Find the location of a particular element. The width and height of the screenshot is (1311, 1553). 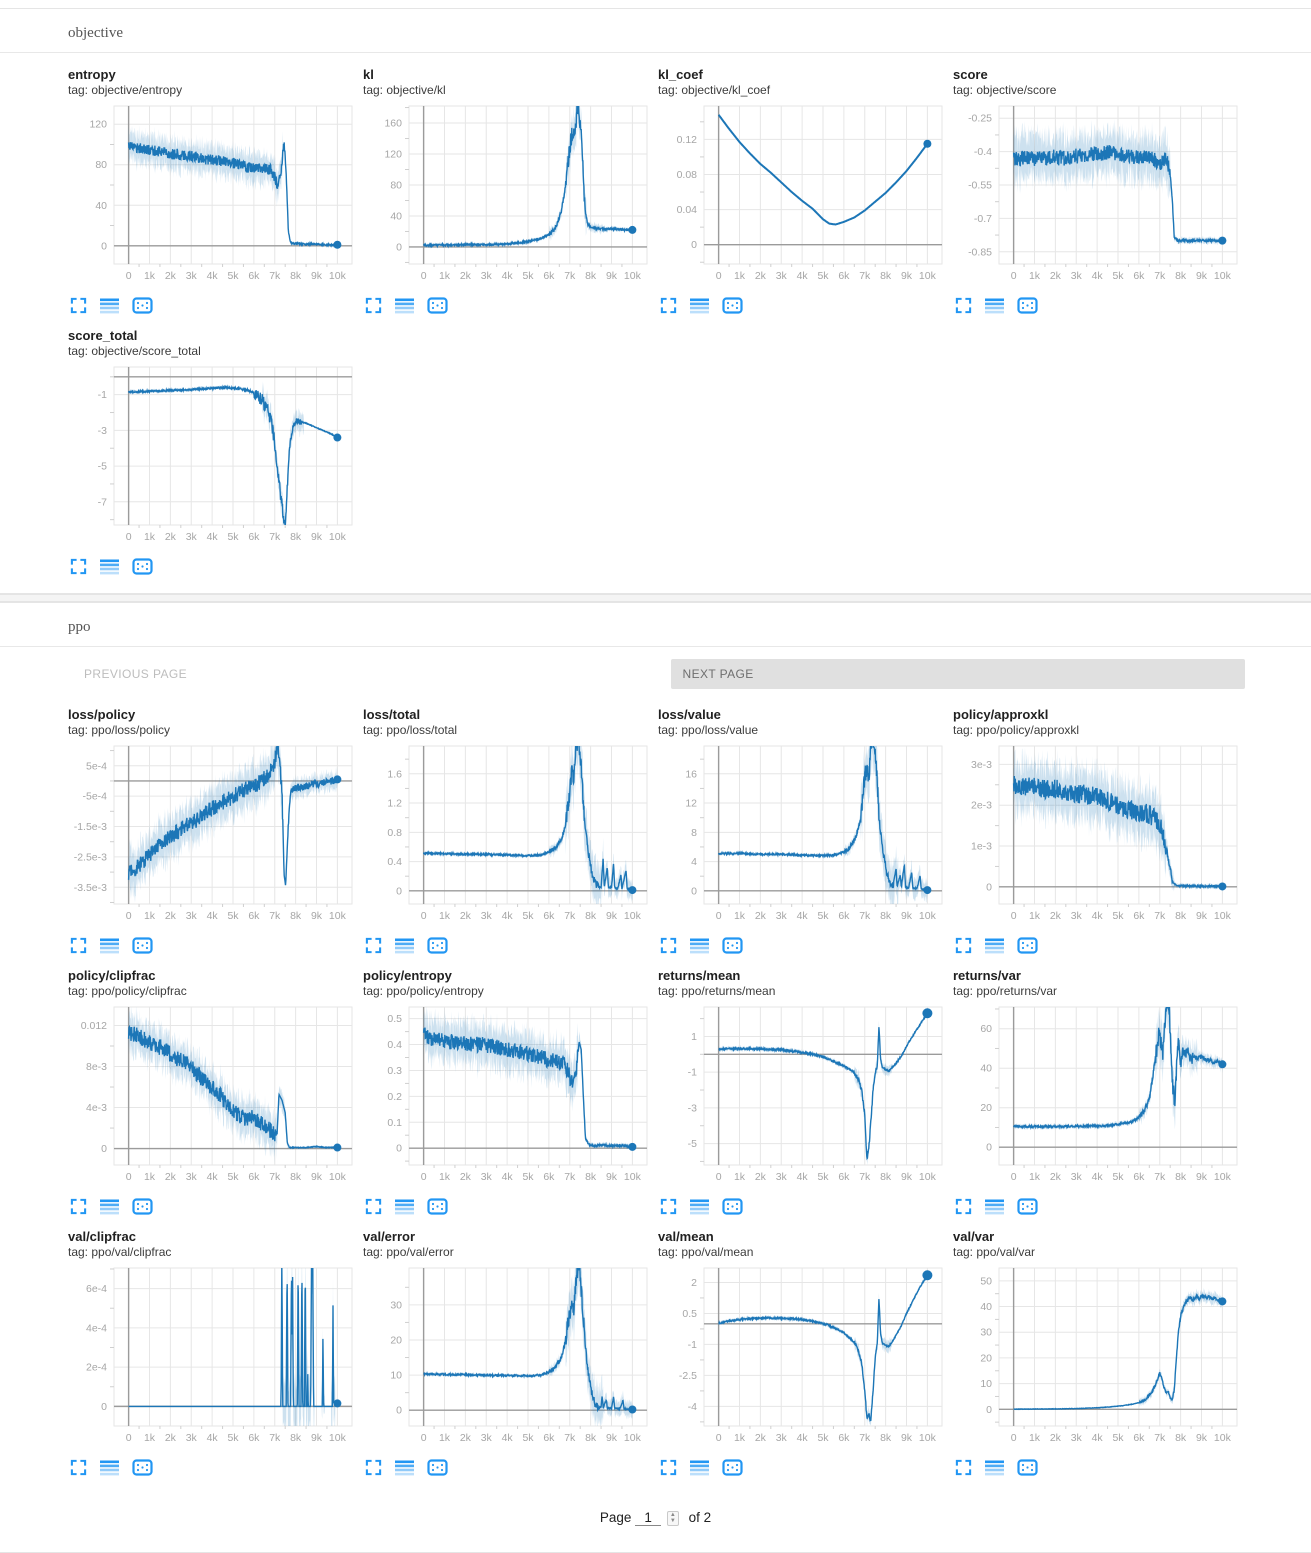

next-page-button: NEXT PAGE is located at coordinates (957, 674).